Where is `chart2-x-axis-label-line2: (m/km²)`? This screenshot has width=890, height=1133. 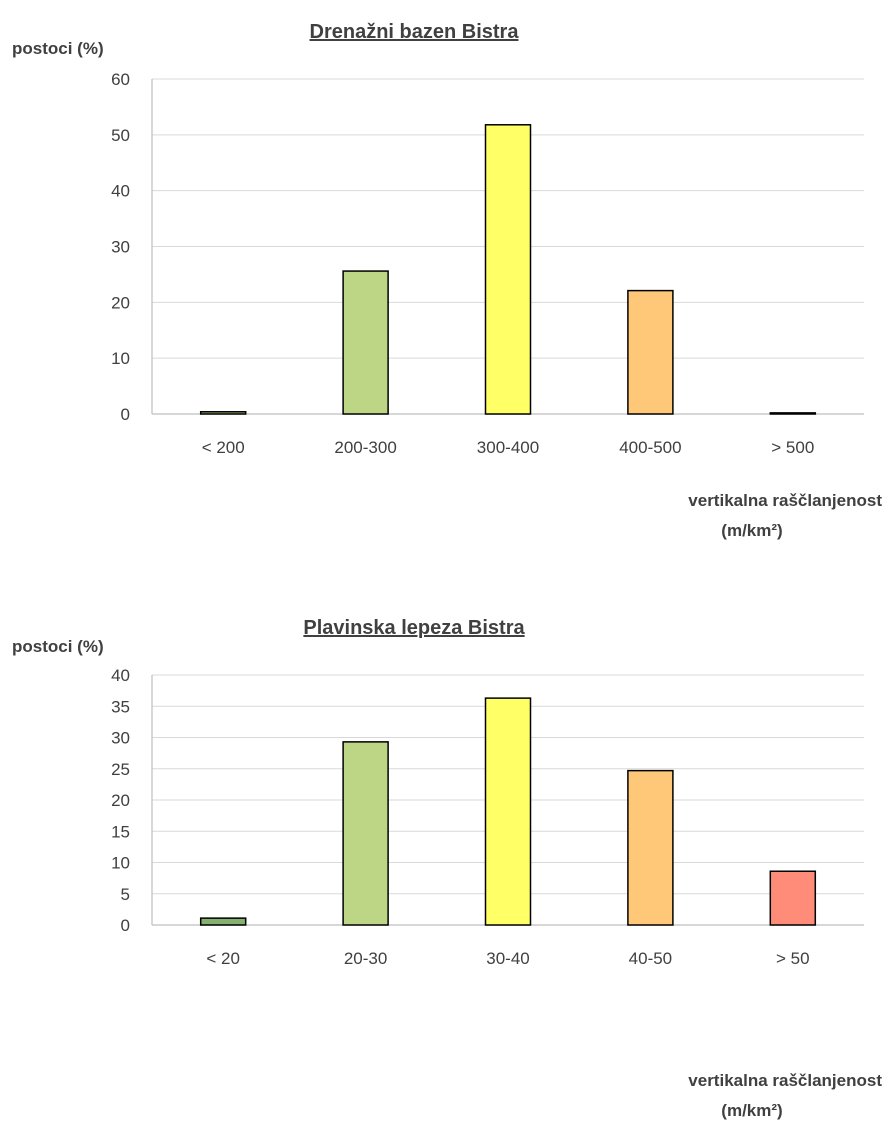 chart2-x-axis-label-line2: (m/km²) is located at coordinates (751, 1110).